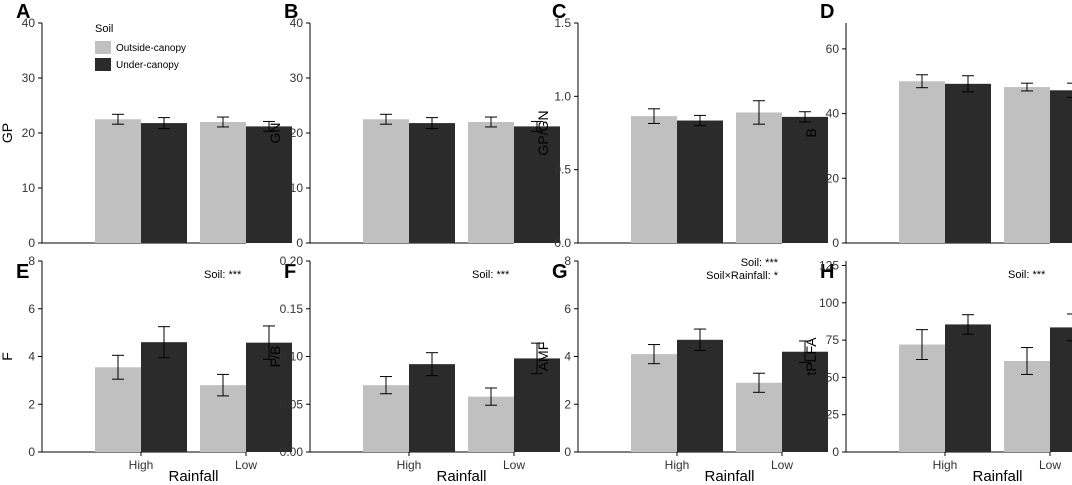  Describe the element at coordinates (562, 96) in the screenshot. I see `y-tick-label: 1.0` at that location.